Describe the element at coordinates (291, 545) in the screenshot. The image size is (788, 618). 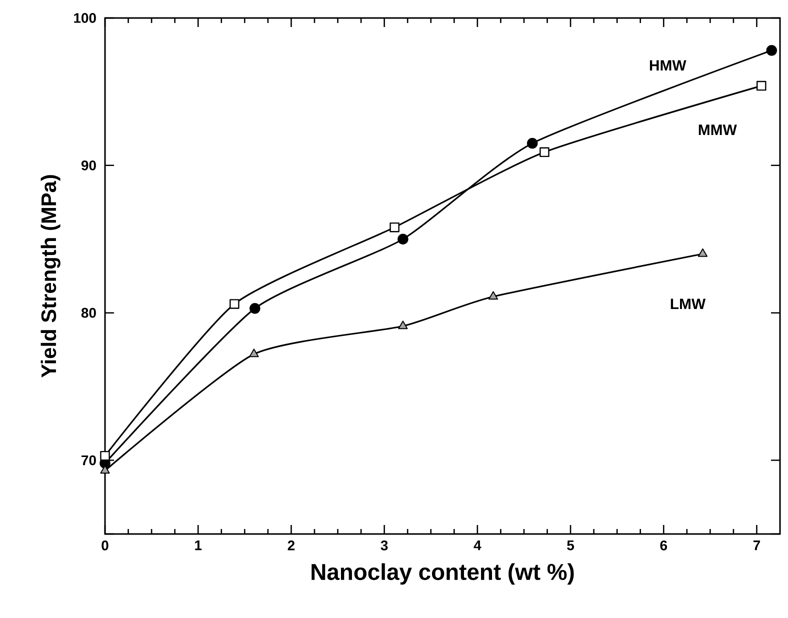
I see `x-tick-label: 2` at that location.